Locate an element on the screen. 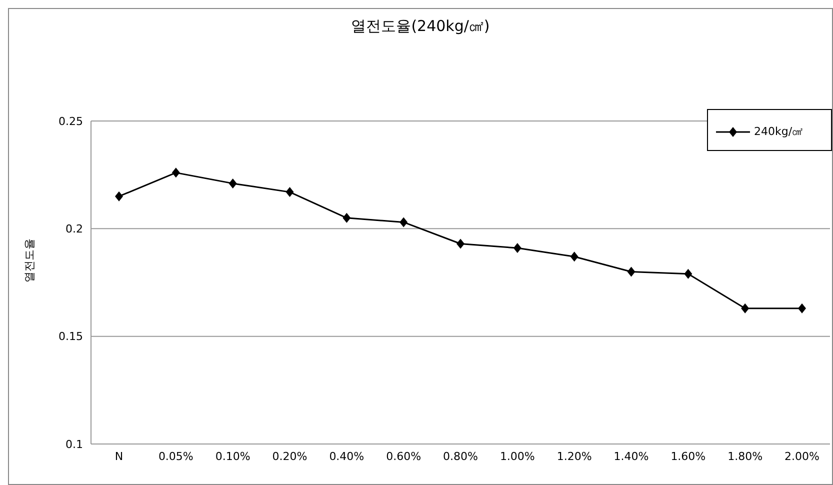 This screenshot has height=485, width=833. x-tick-label: 1.40% is located at coordinates (631, 456).